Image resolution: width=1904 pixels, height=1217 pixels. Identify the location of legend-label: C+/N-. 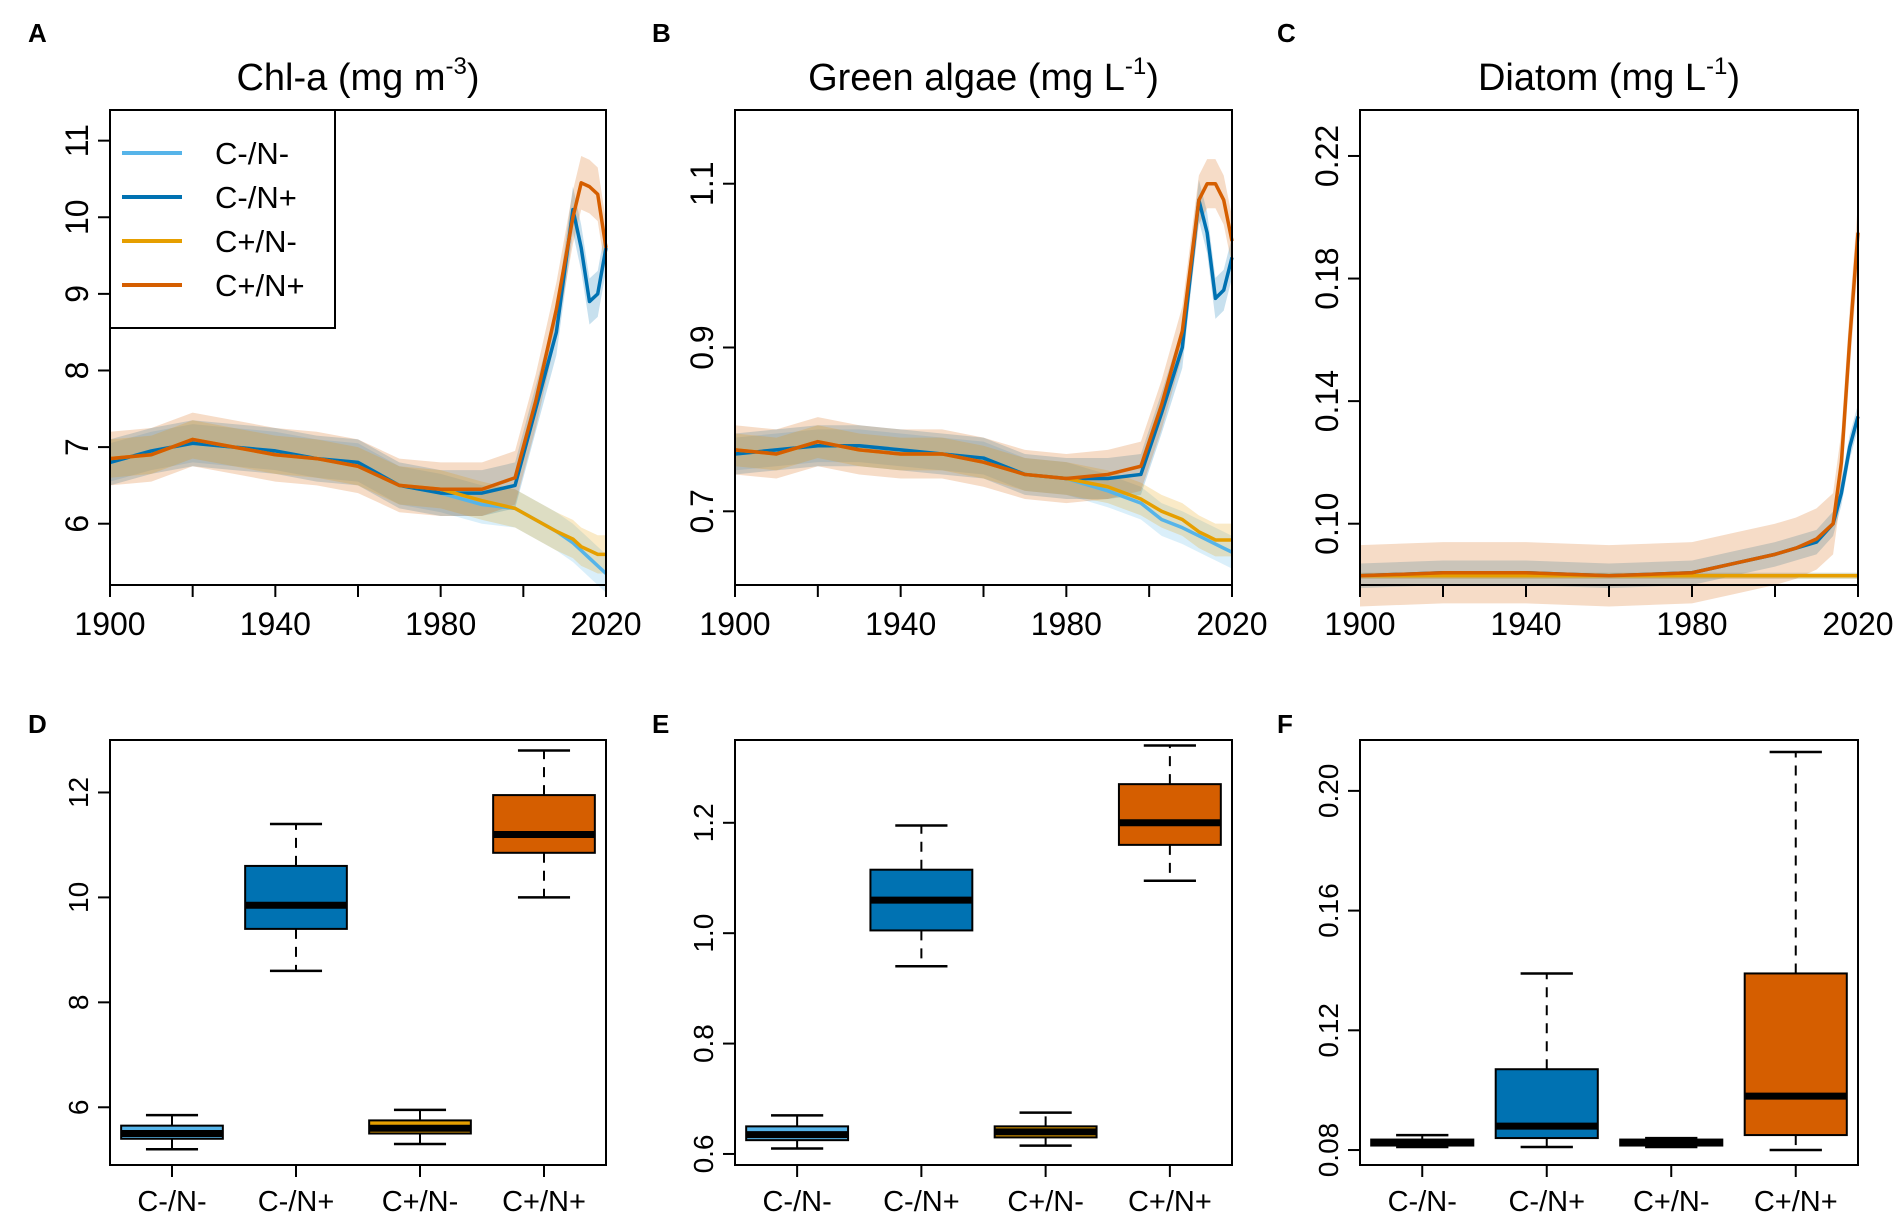
(256, 241).